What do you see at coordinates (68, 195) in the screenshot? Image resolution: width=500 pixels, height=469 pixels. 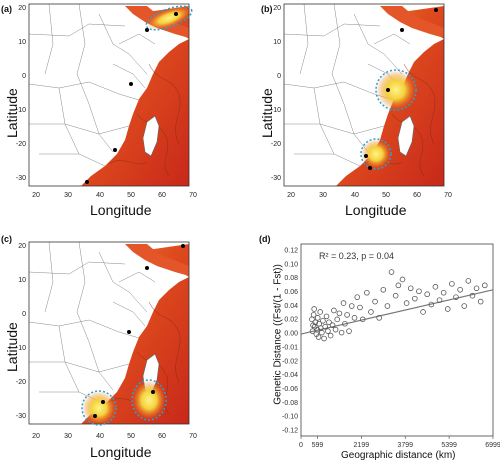 I see `x-tick: 30` at bounding box center [68, 195].